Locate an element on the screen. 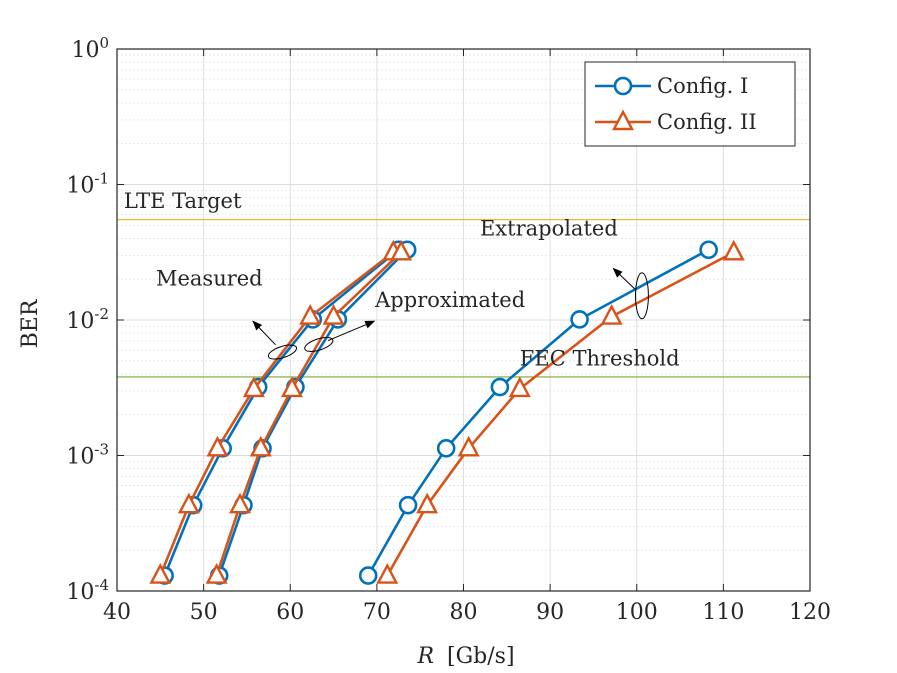  legend-label: Config. I is located at coordinates (702, 86).